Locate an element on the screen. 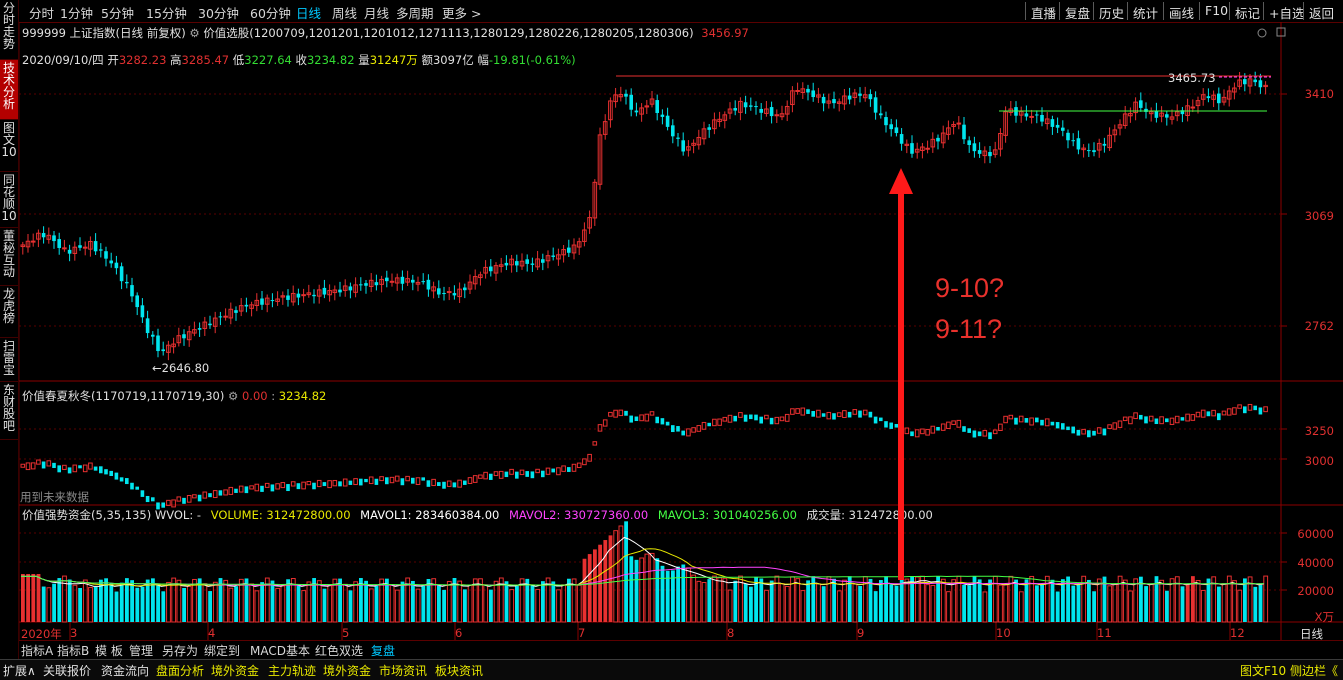  top-button-4: 画线 is located at coordinates (1182, 13).